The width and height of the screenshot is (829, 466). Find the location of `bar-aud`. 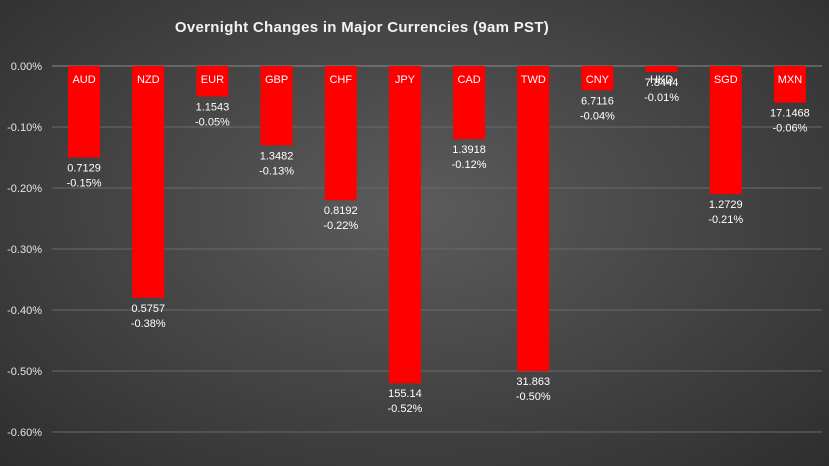

bar-aud is located at coordinates (84, 112).